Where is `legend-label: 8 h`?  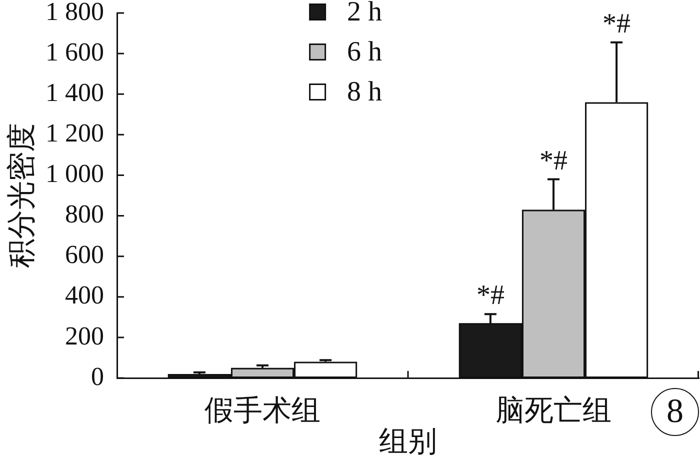
legend-label: 8 h is located at coordinates (364, 92).